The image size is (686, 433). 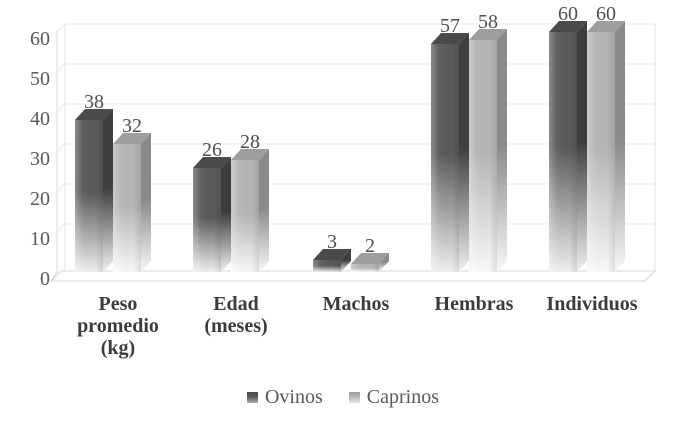 I want to click on chart-floor, so click(x=353, y=276).